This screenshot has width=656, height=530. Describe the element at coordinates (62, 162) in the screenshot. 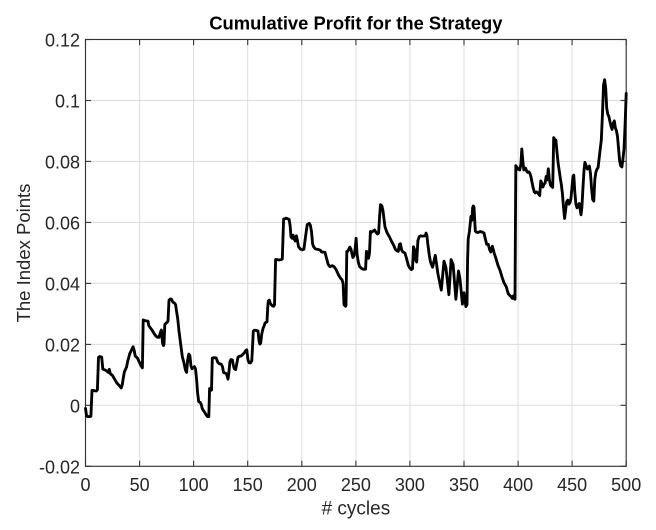

I see `svg-text: 0.08` at that location.